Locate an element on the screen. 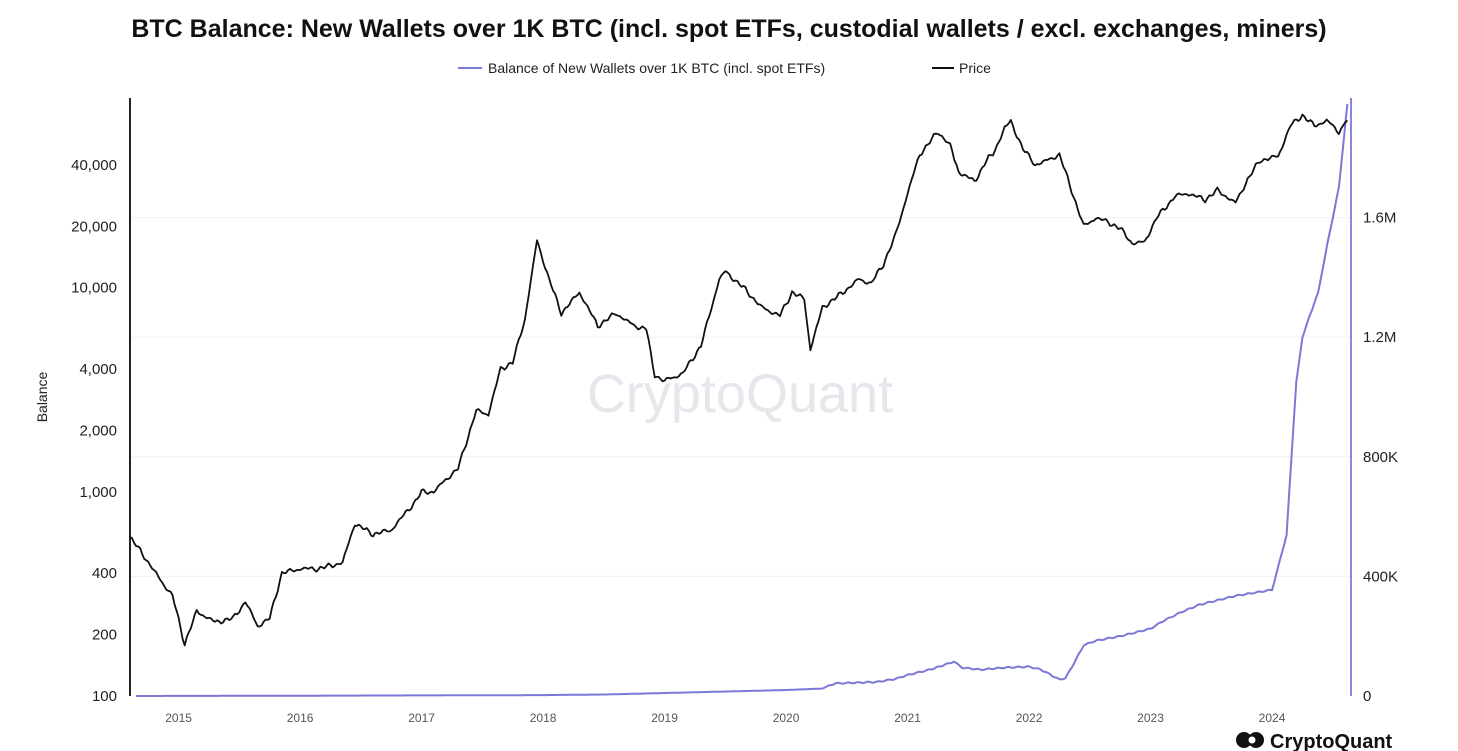  right-tick-label-0: 0 is located at coordinates (1367, 696).